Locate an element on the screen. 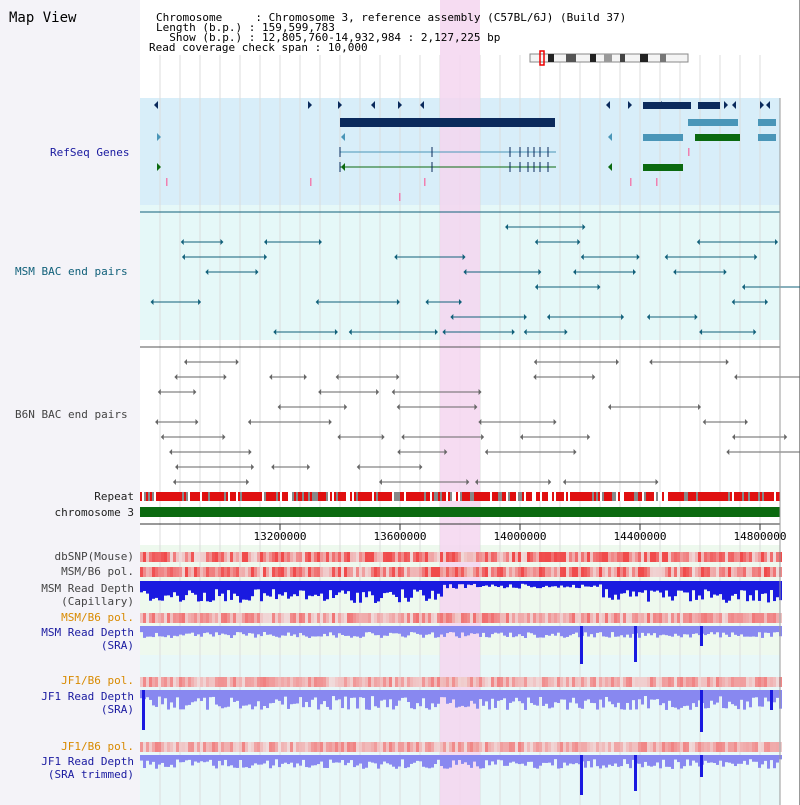 The image size is (800, 805). ideogram-position-marker is located at coordinates (542, 58).